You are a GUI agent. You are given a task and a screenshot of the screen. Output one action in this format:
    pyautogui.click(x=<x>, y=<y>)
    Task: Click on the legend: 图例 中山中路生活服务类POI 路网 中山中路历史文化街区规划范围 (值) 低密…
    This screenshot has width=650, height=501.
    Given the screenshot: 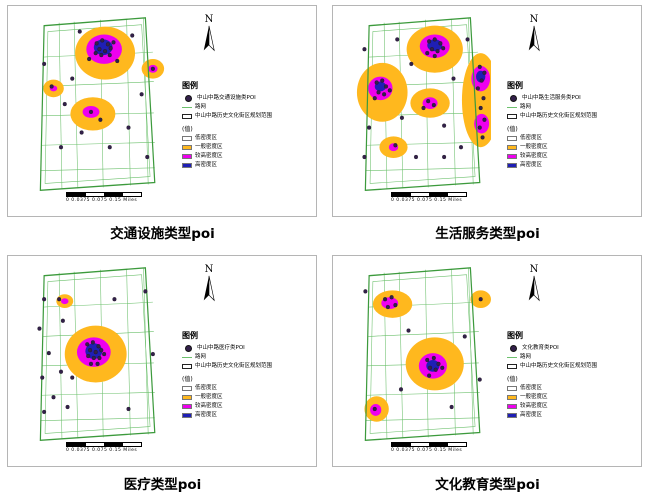 What is the action you would take?
    pyautogui.click(x=572, y=125)
    